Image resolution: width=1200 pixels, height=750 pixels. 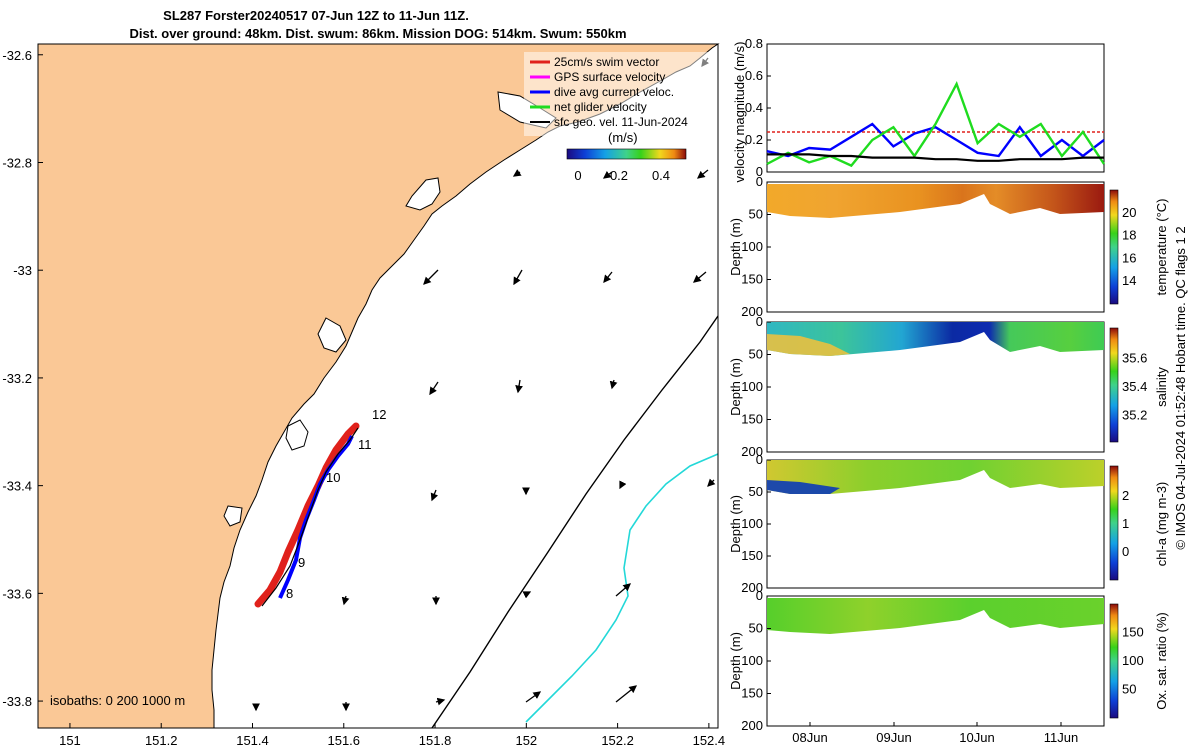 I want to click on lon-tick-label: 151.2, so click(x=161, y=740).